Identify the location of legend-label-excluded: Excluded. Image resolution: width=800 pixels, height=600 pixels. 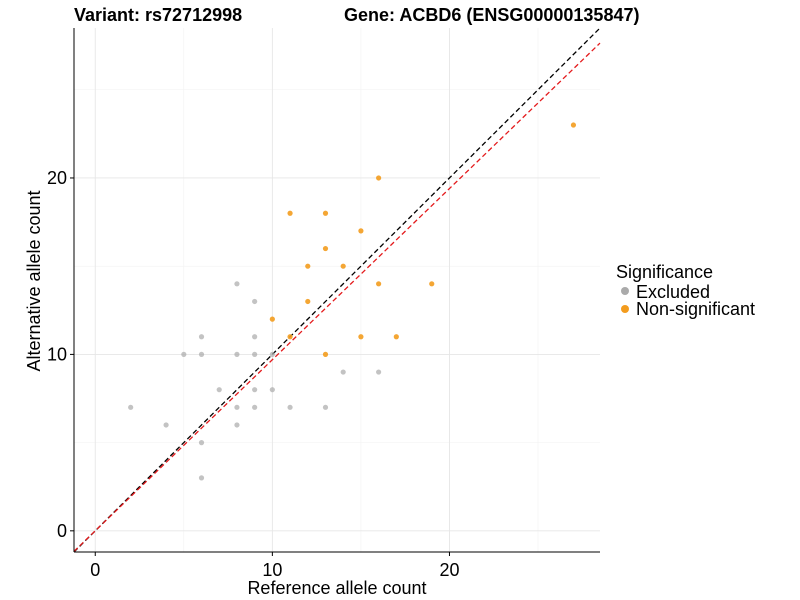
(673, 292).